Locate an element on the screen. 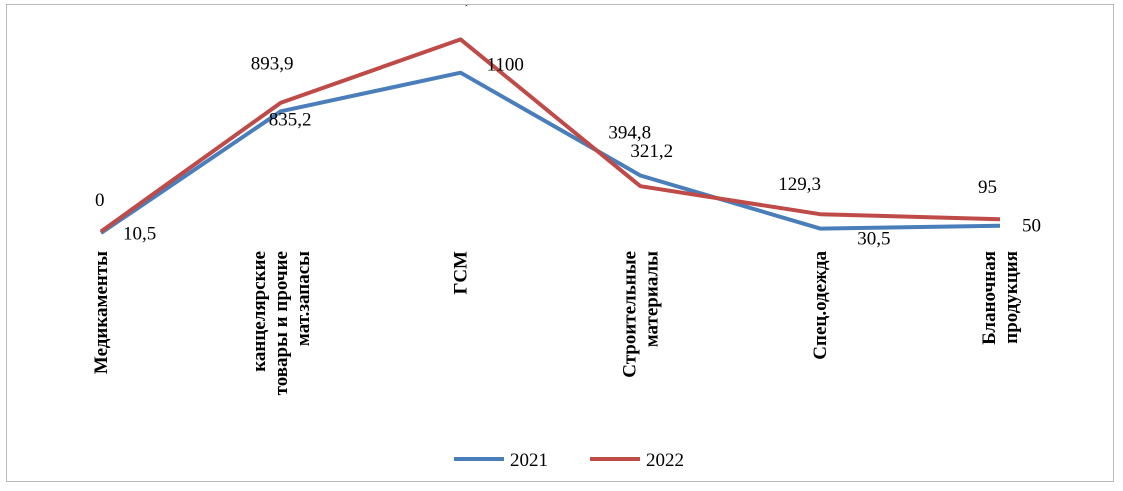 The height and width of the screenshot is (491, 1123). category-label-1-line-1: товары и прочие is located at coordinates (281, 323).